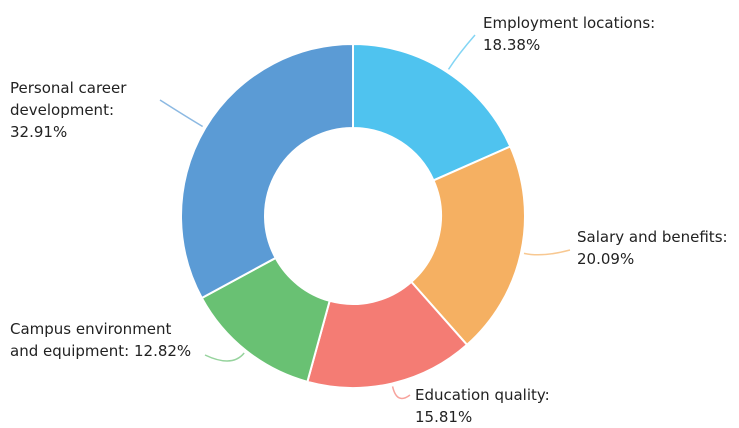 The image size is (739, 428). I want to click on data-label: Education quality: 15.81%, so click(482, 406).